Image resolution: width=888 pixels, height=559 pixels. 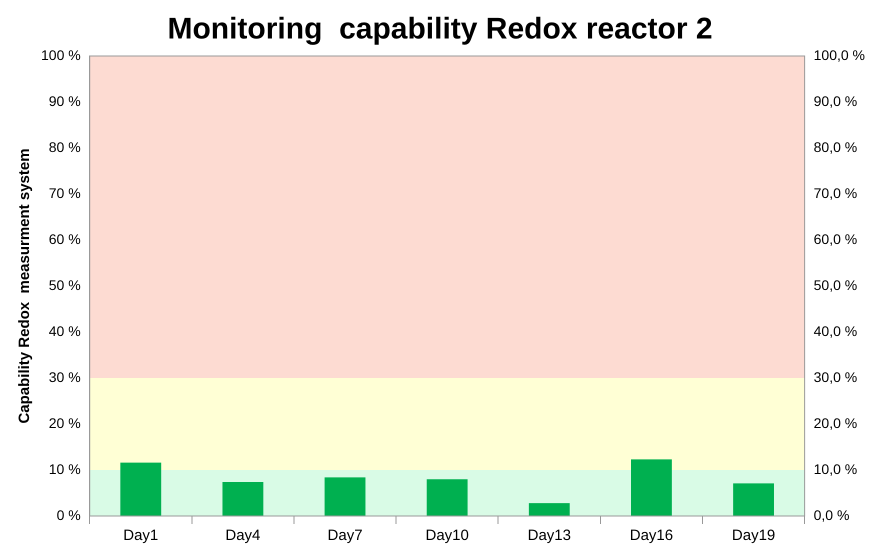 I want to click on y-tick-label: 70 %, so click(x=64, y=192).